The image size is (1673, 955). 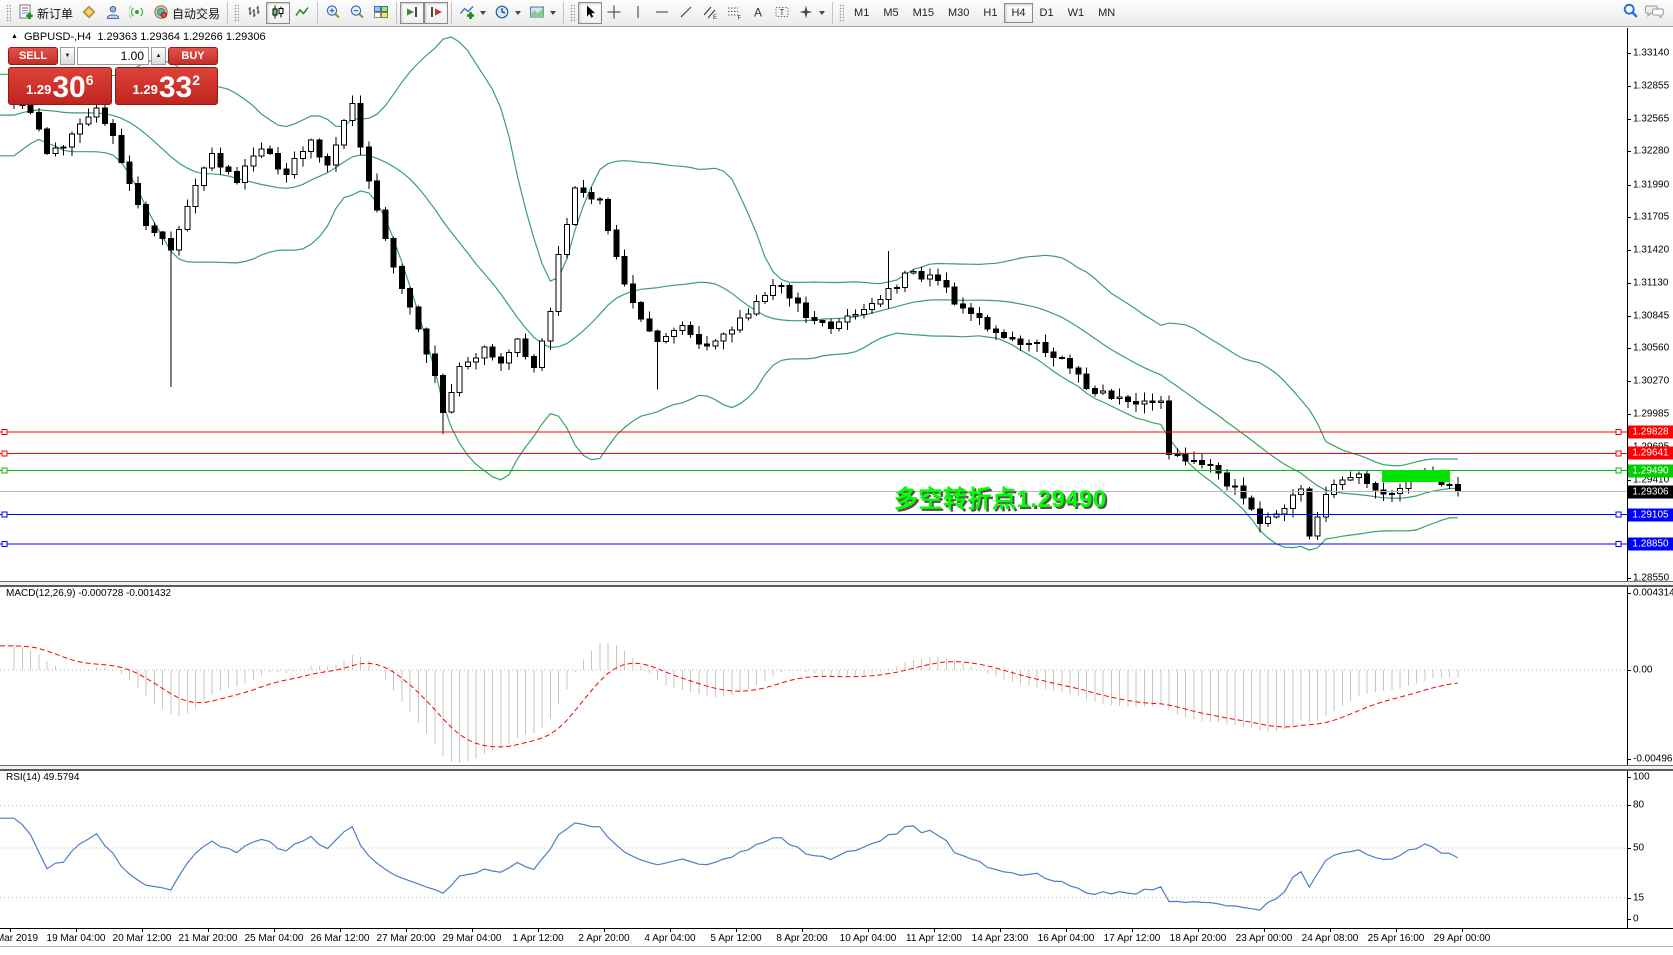 What do you see at coordinates (1106, 13) in the screenshot?
I see `timeframe-mn-button: MN` at bounding box center [1106, 13].